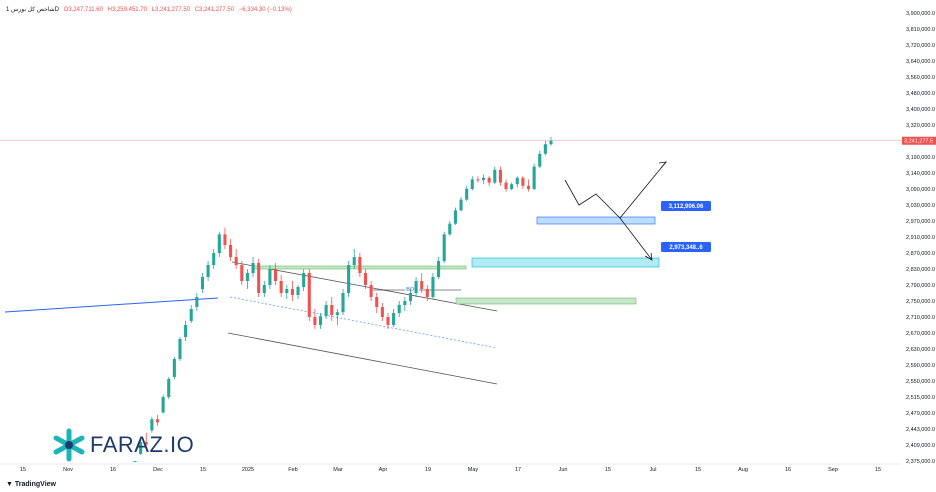 This screenshot has width=936, height=492. Describe the element at coordinates (743, 470) in the screenshot. I see `x-tick-label: Aug` at that location.